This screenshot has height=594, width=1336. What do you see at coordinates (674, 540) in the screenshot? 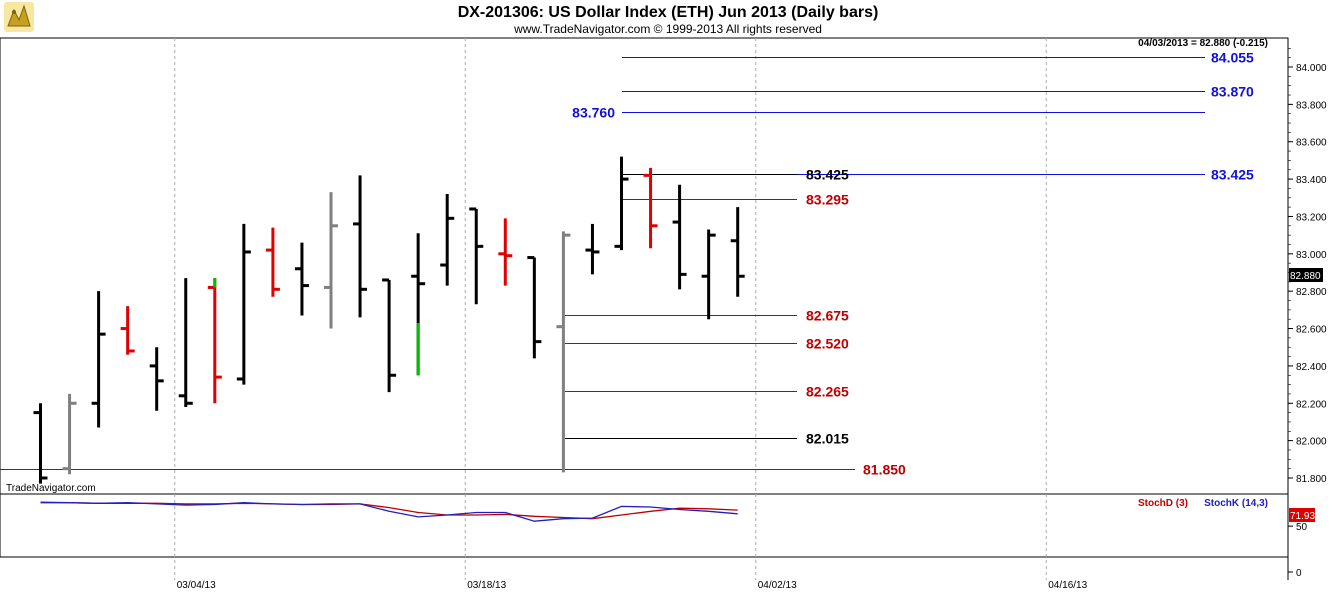
I see `stochastic-lines: 50 0` at bounding box center [674, 540].